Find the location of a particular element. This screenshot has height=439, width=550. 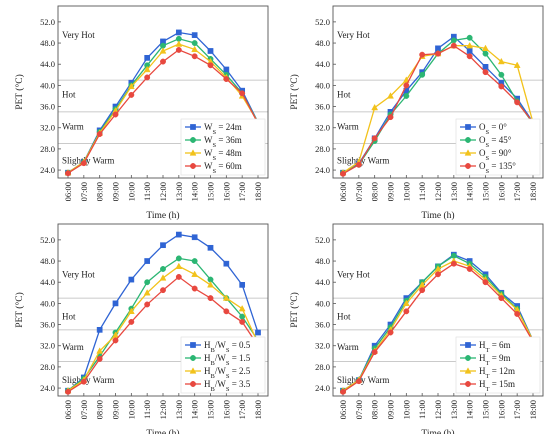

legend-entry-label: HB/WS = 2.5 is located at coordinates (227, 373).